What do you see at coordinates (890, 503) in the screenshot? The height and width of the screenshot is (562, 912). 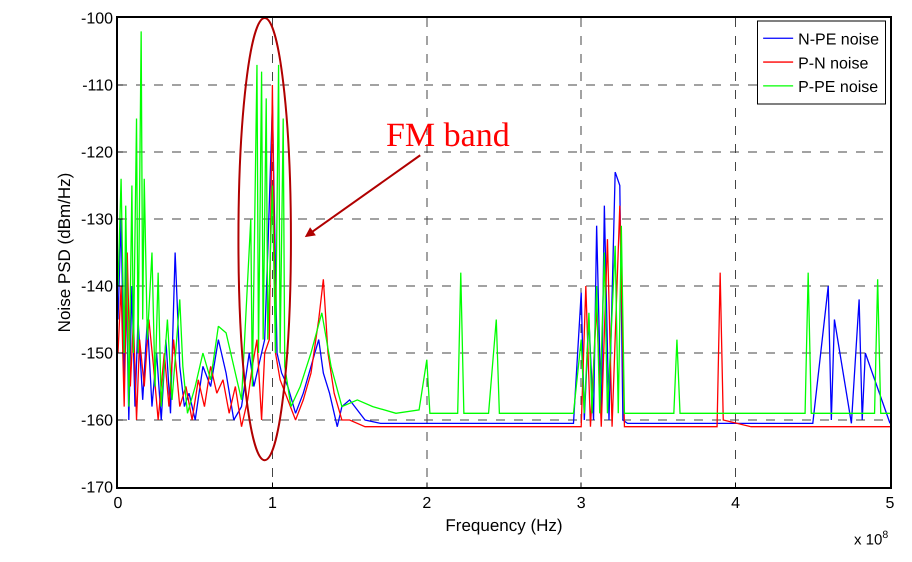 I see `x-tick-label: 5` at bounding box center [890, 503].